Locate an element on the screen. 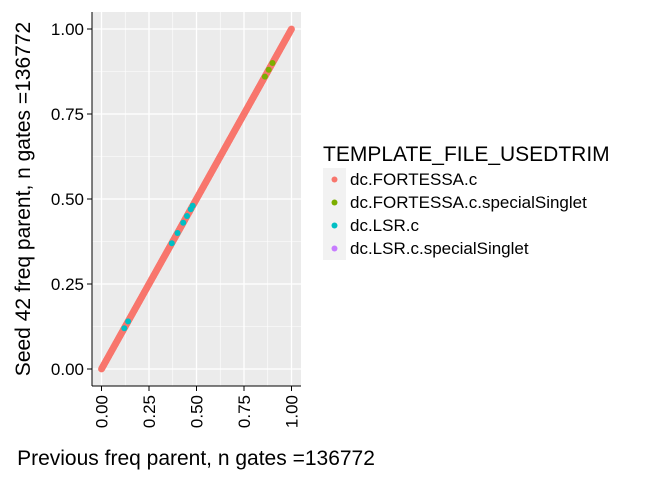 Image resolution: width=672 pixels, height=480 pixels. legend-label: dc.FORTESSA.c.specialSinglet is located at coordinates (468, 202).